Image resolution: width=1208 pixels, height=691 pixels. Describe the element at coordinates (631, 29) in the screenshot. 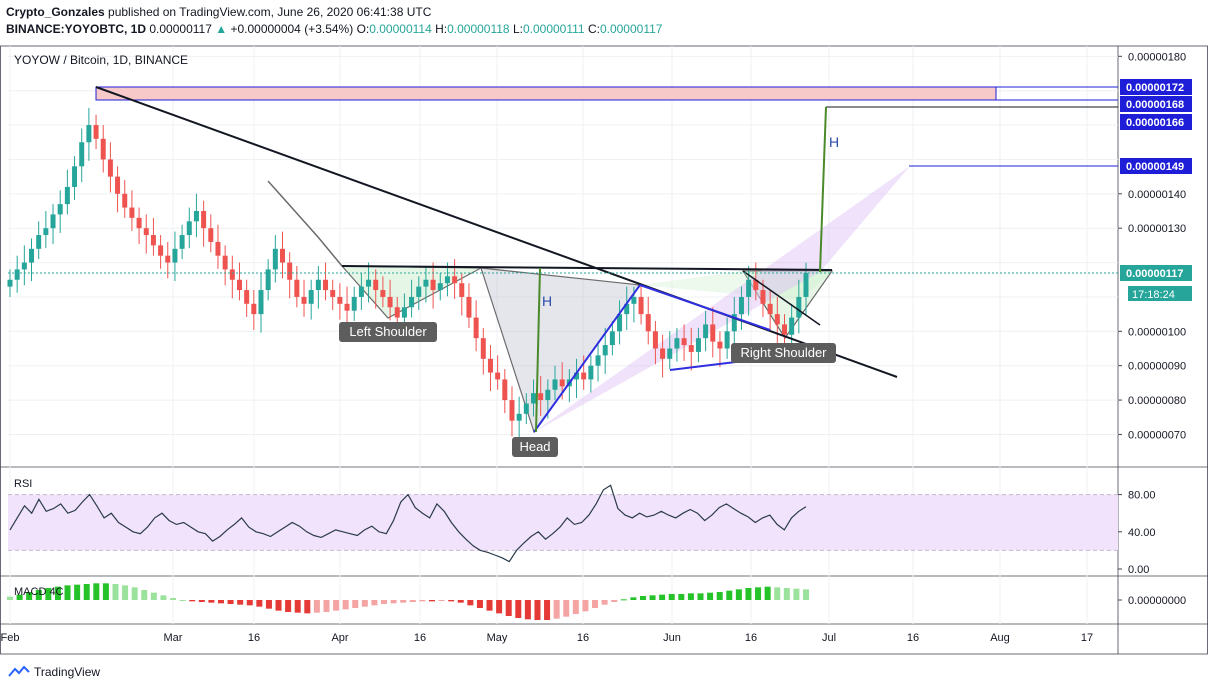

I see `close-value: 0.00000117` at that location.